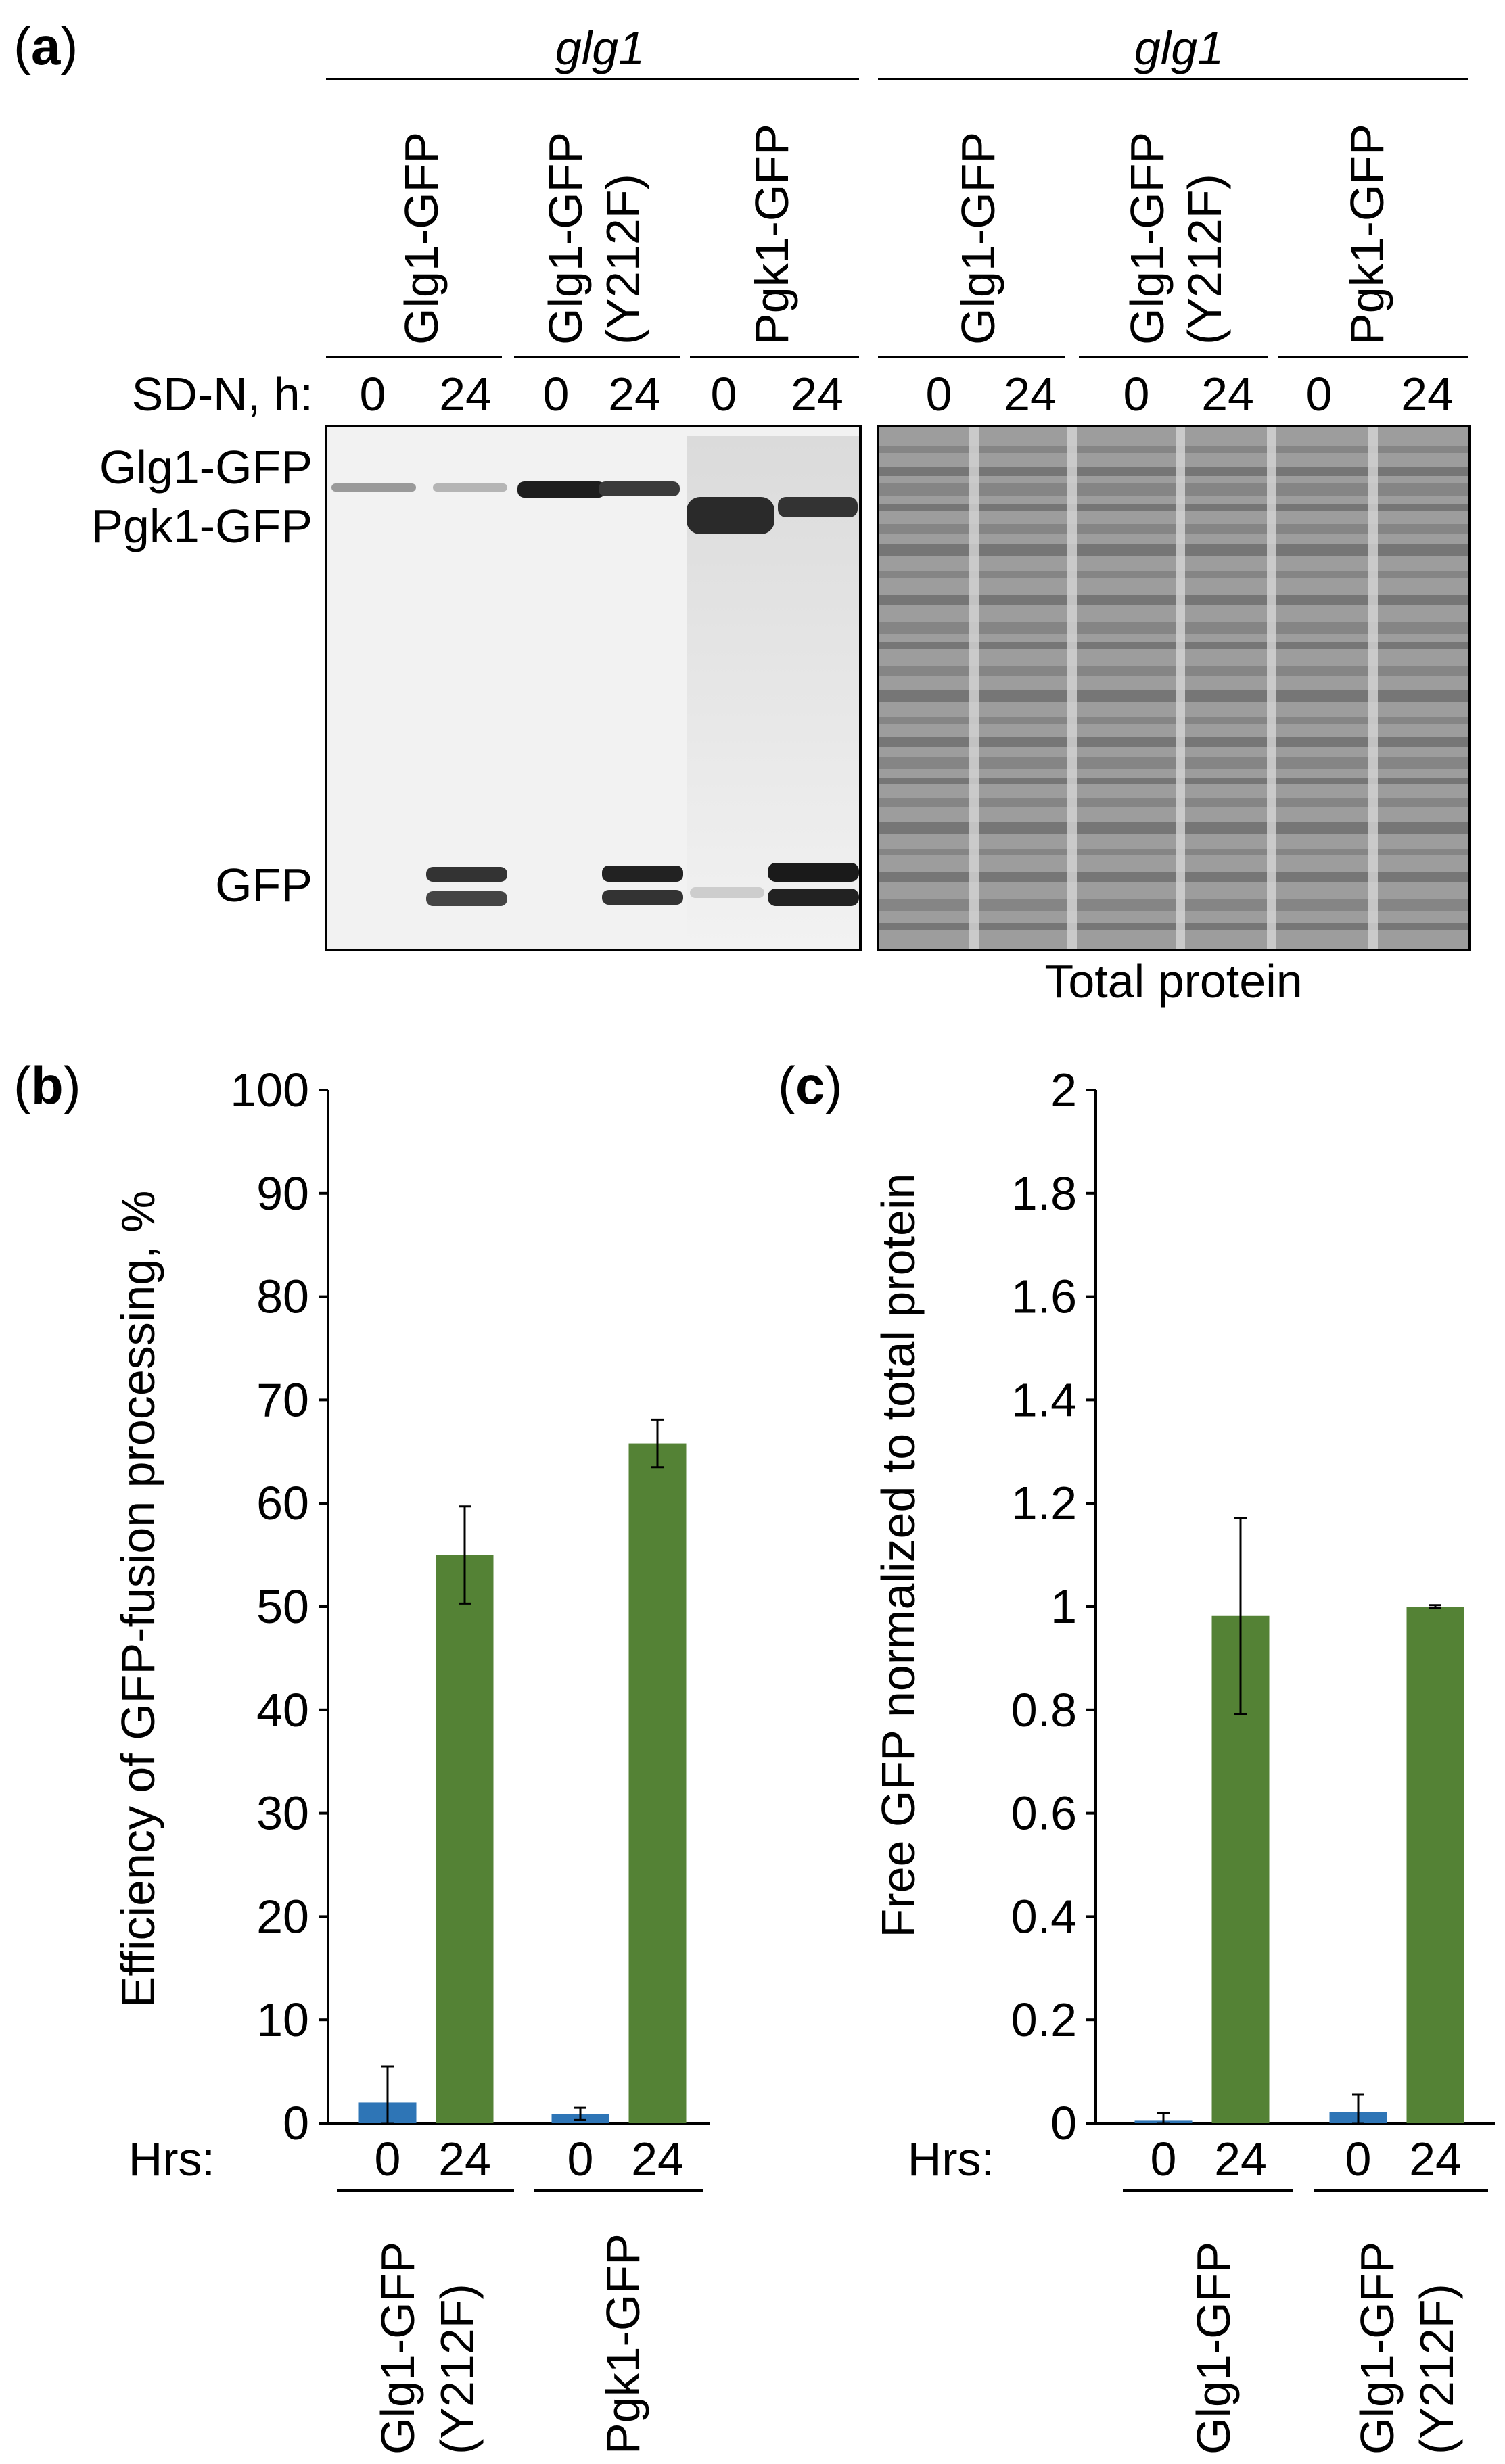 The width and height of the screenshot is (1505, 2464). Describe the element at coordinates (1044, 1710) in the screenshot. I see `y-tick-label: 0.8` at that location.